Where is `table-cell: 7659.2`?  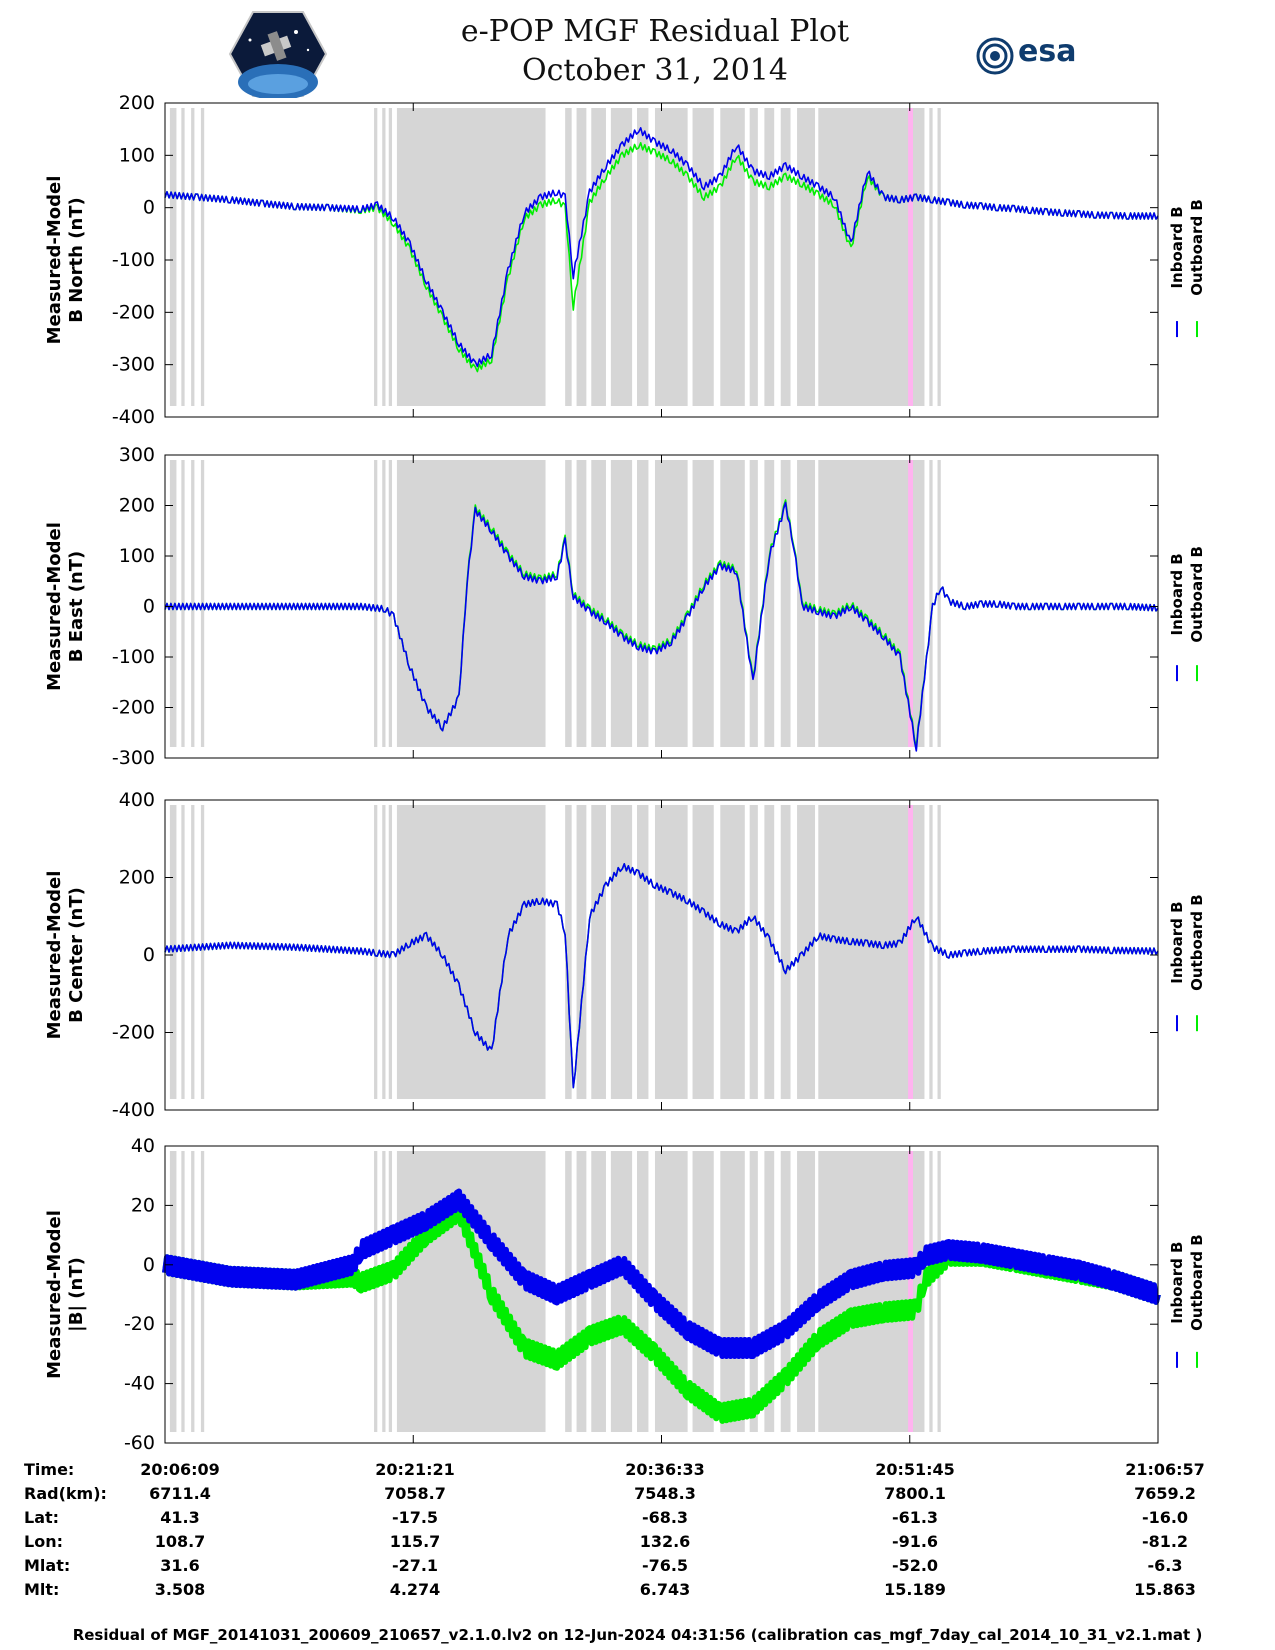 table-cell: 7659.2 is located at coordinates (1165, 1493).